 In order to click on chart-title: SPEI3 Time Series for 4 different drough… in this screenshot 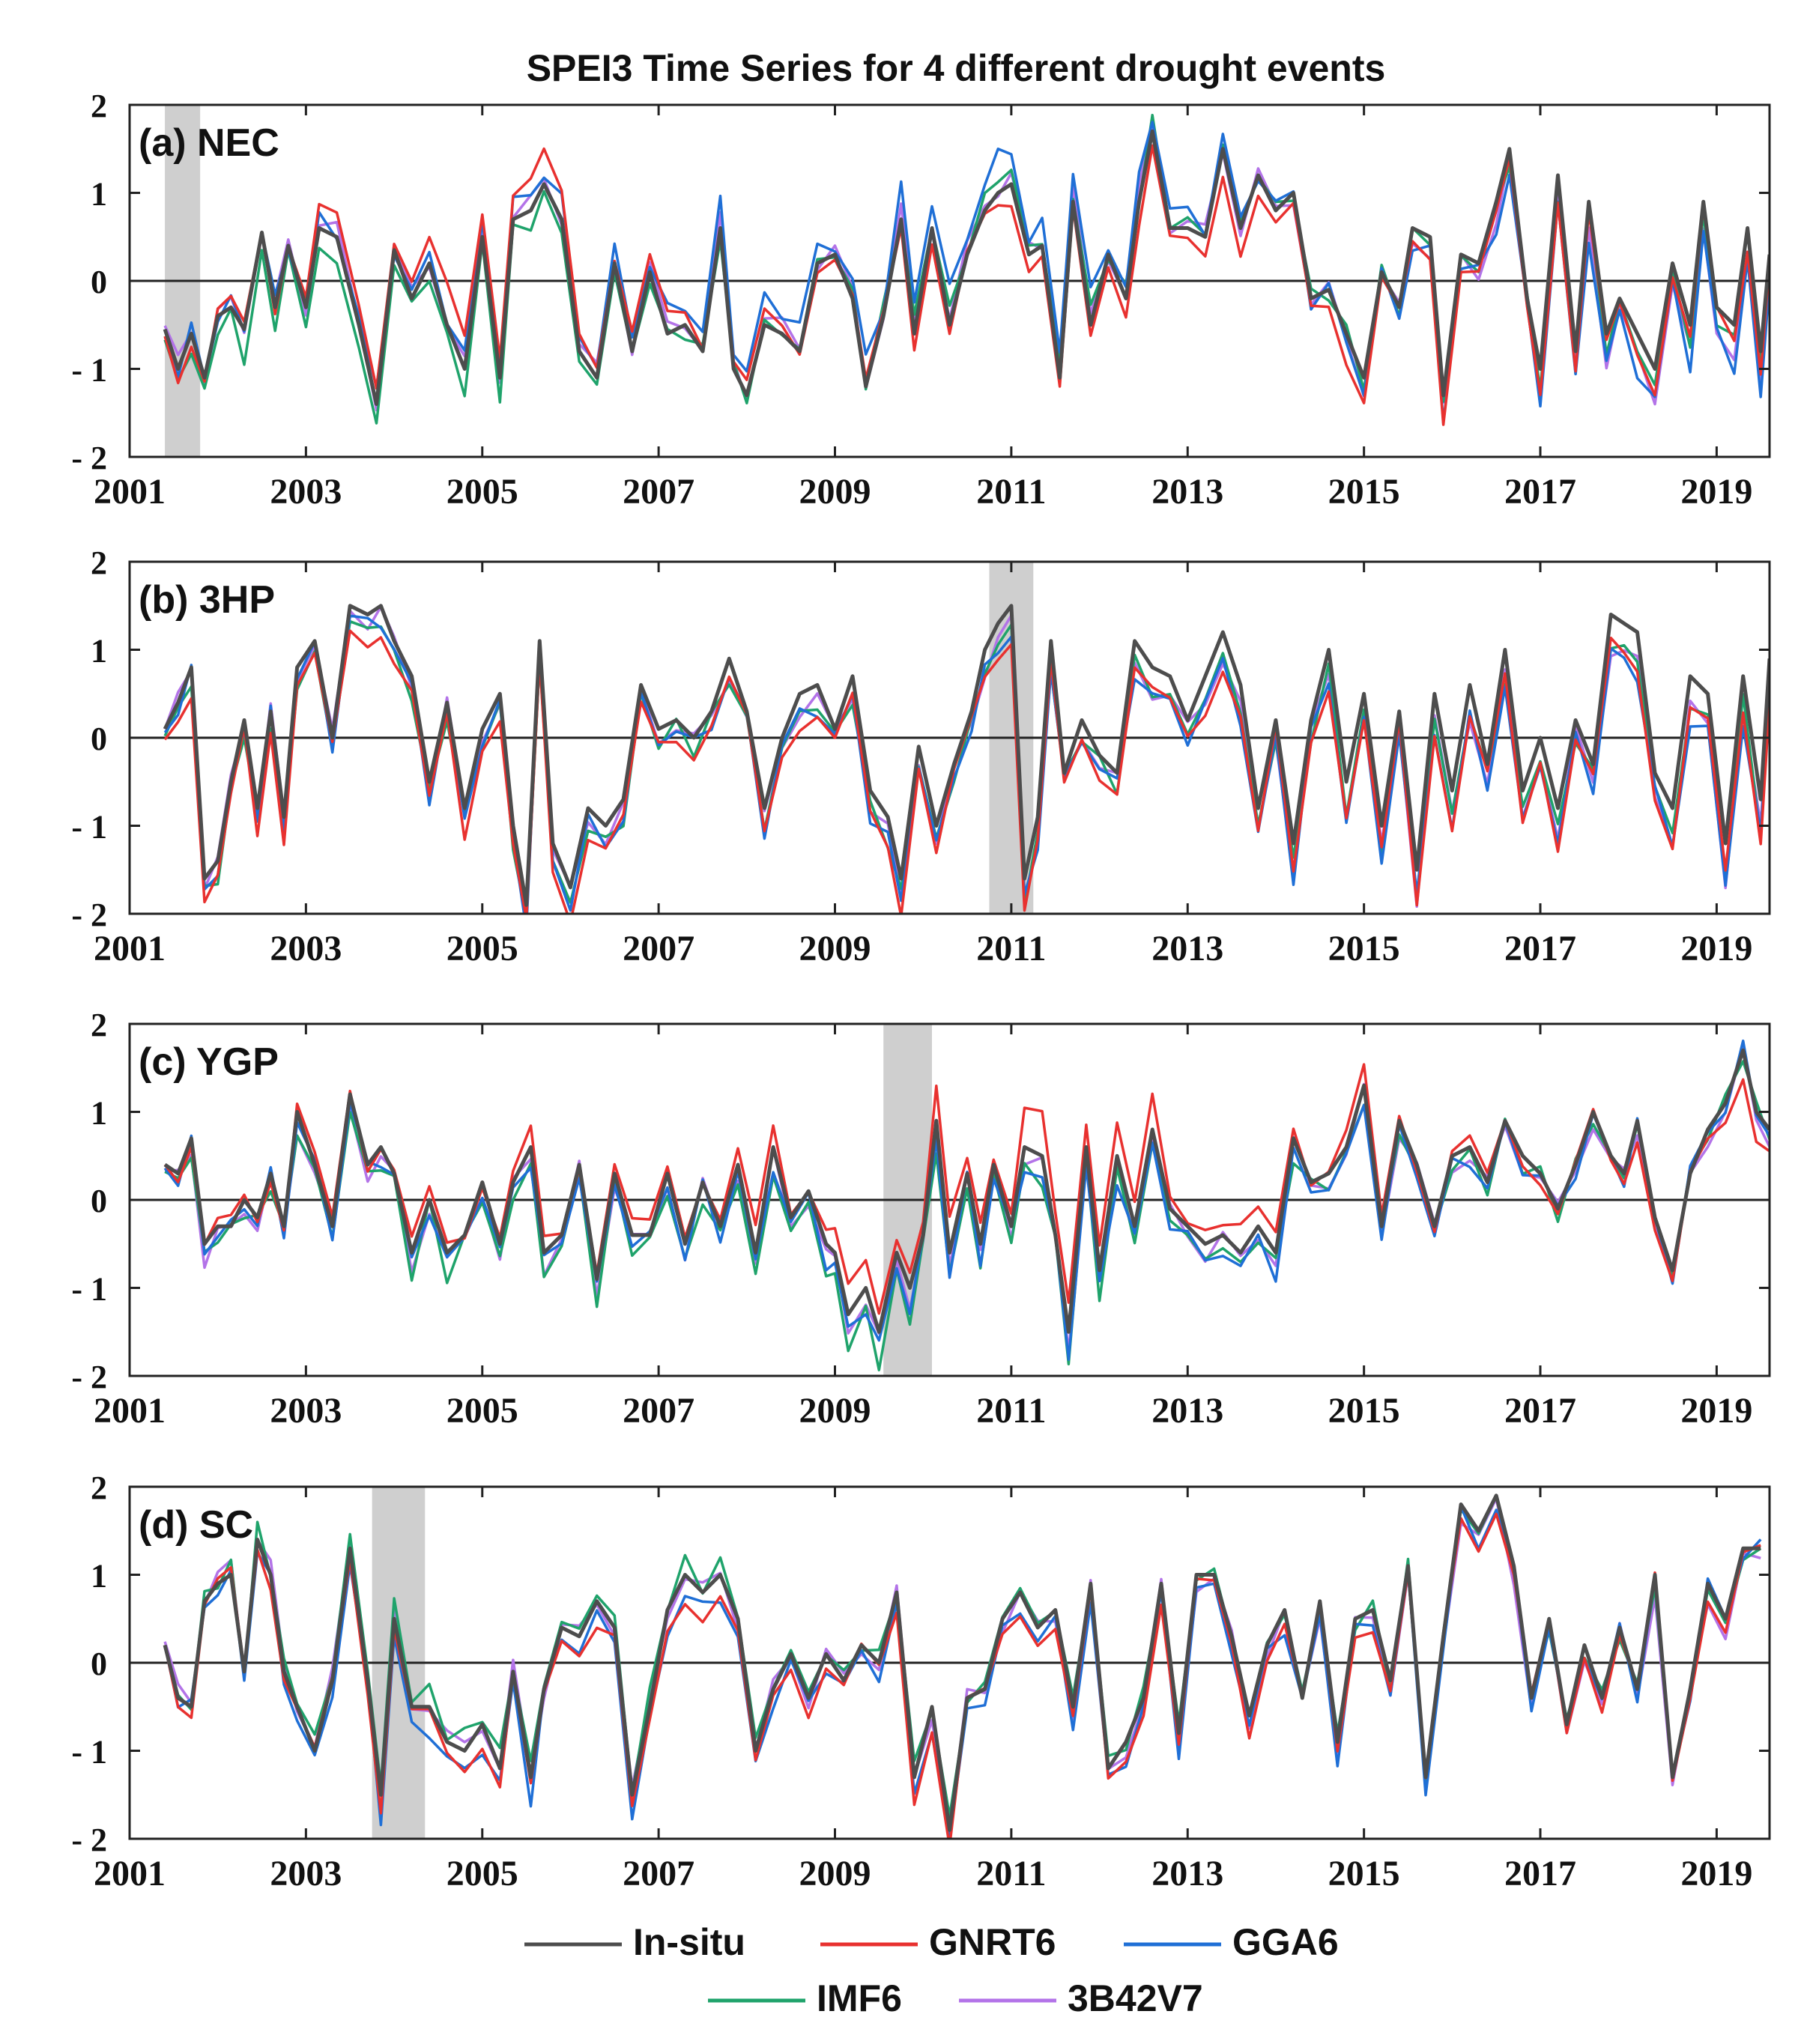, I will do `click(956, 68)`.